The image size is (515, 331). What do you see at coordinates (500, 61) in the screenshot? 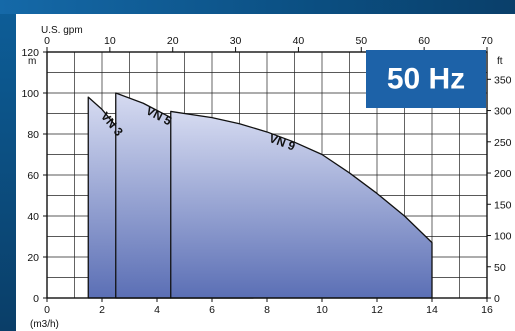
I see `right-axis-unit-label: ft` at bounding box center [500, 61].